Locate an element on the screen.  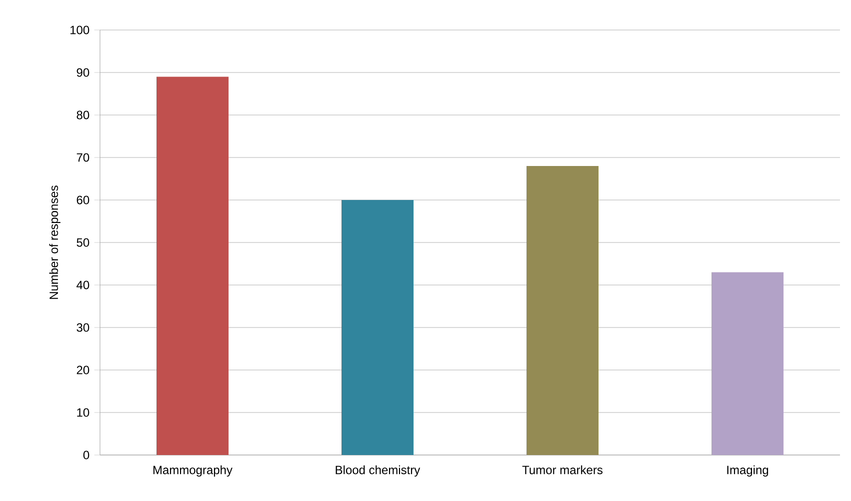
y-axis-title: Number of responses is located at coordinates (54, 242).